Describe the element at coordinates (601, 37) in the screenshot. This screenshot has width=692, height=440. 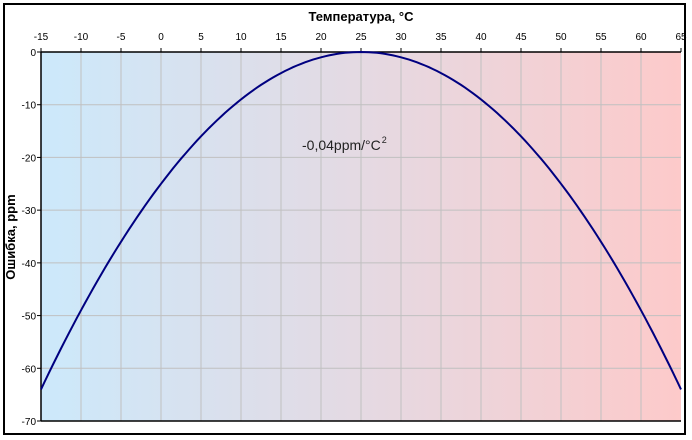
I see `x-tick-label: 55` at that location.